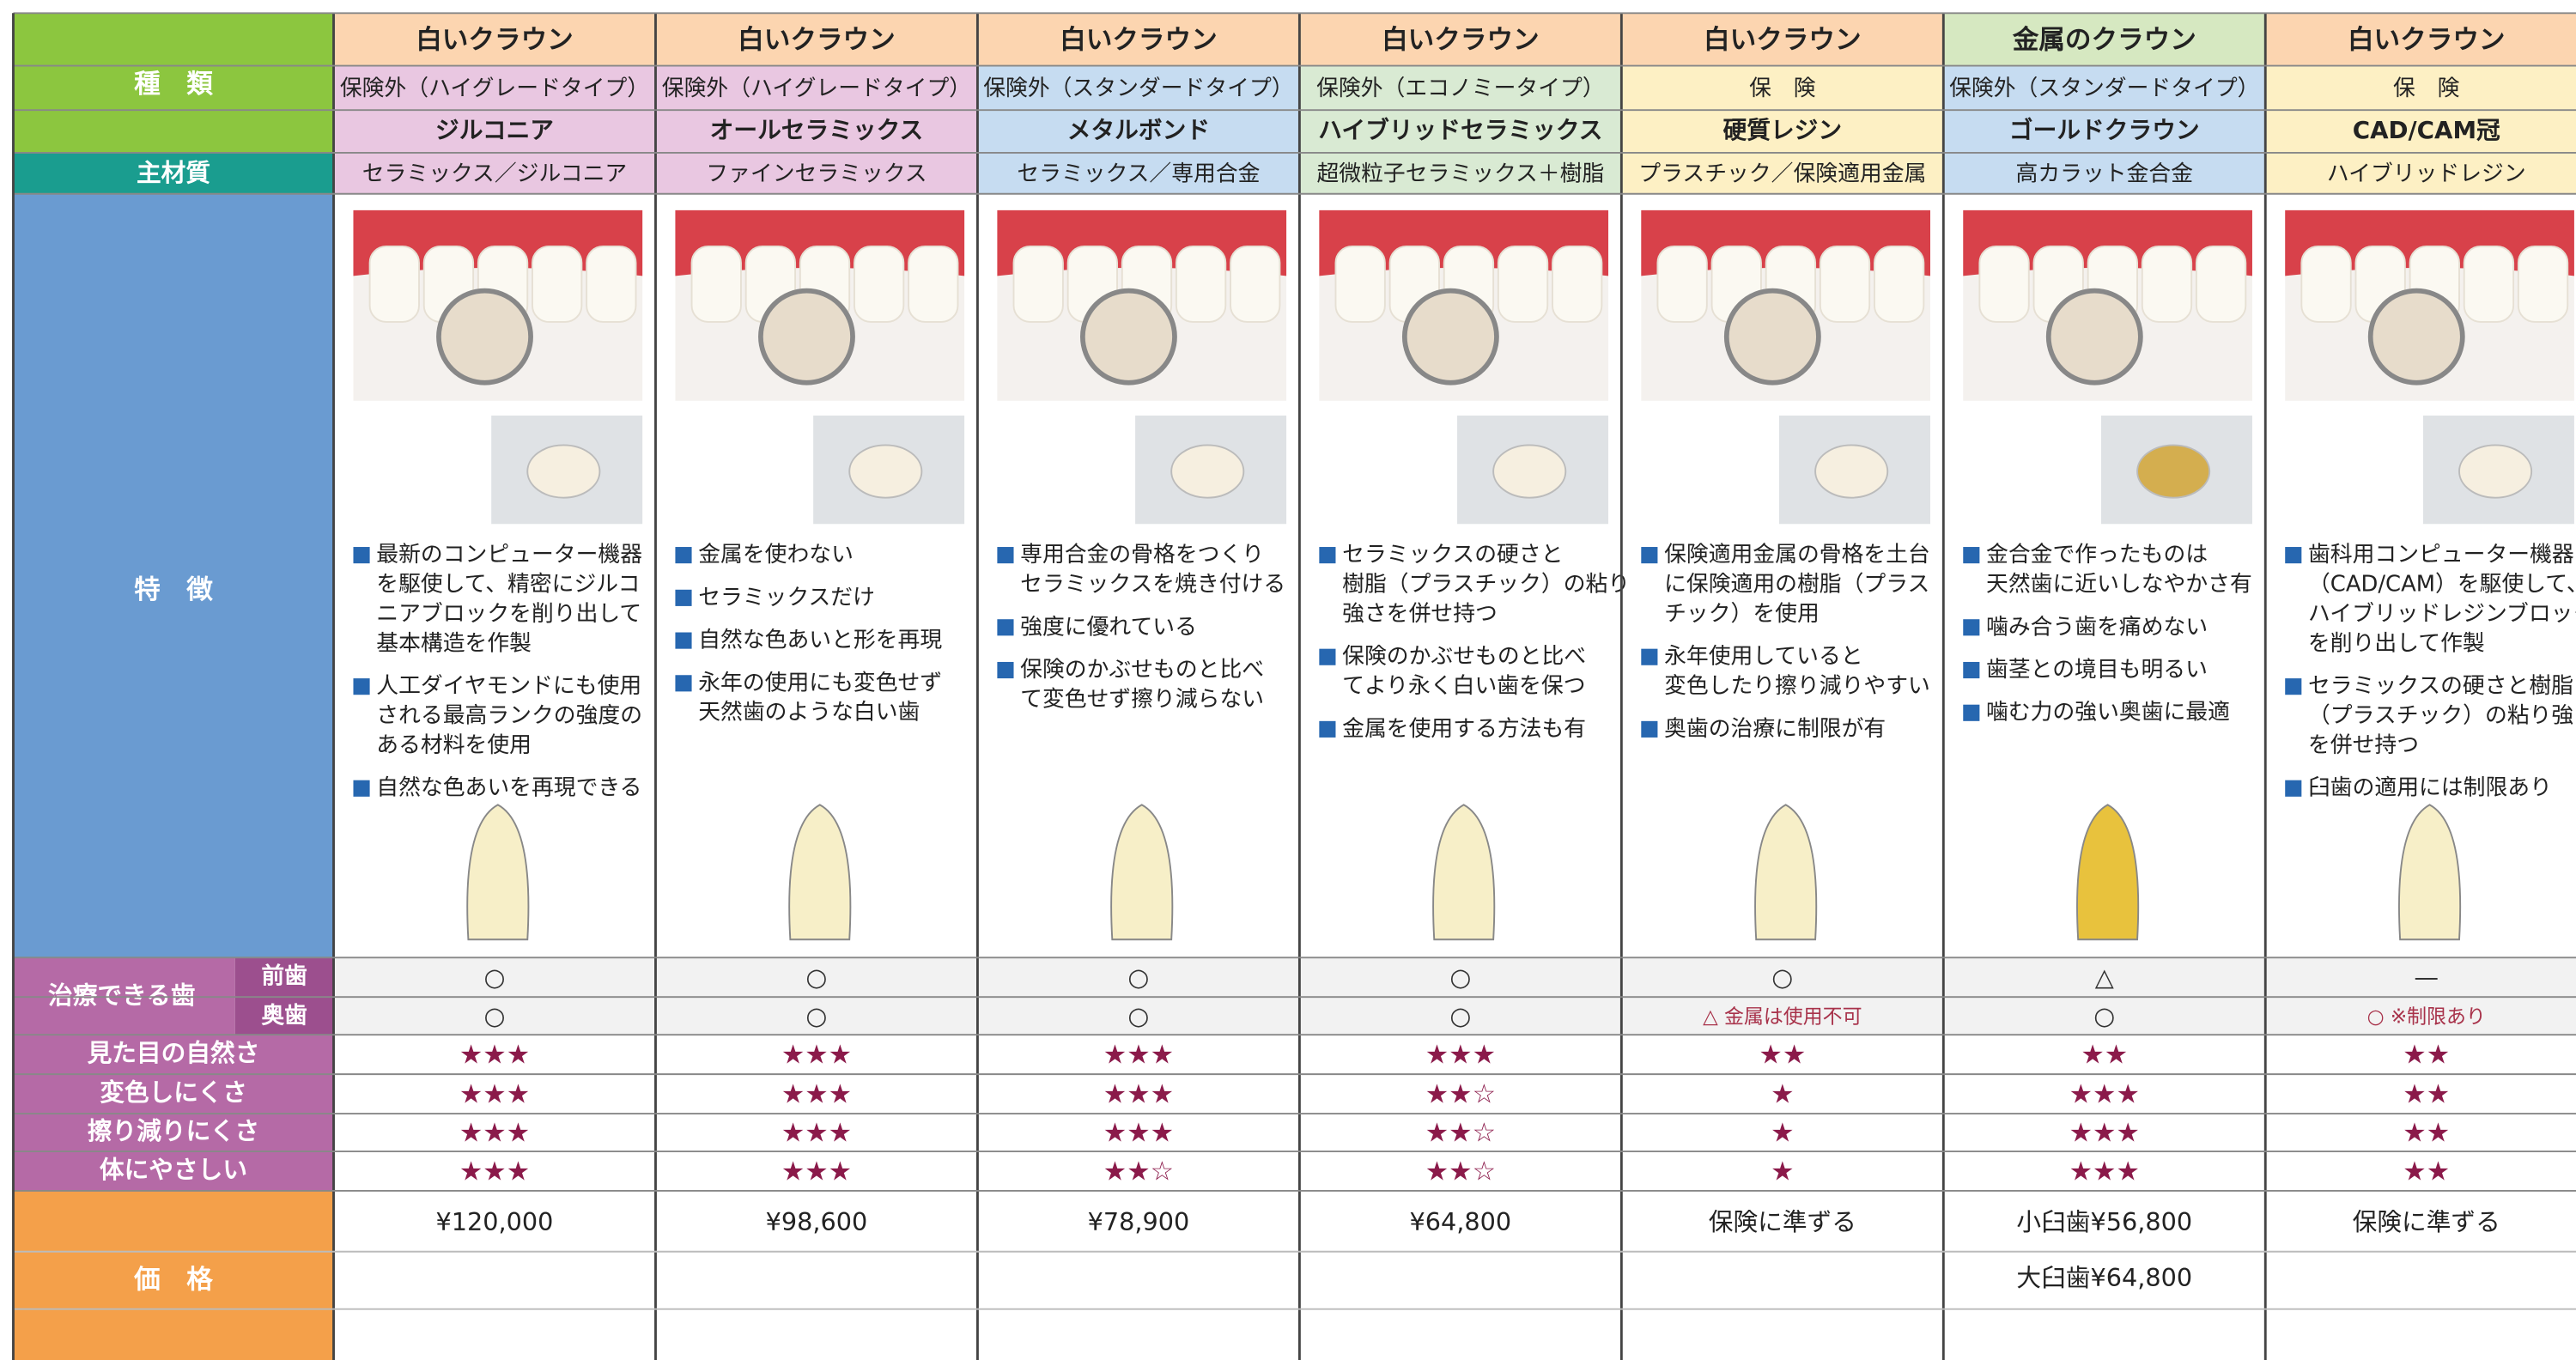 The height and width of the screenshot is (1360, 2576). What do you see at coordinates (2427, 1172) in the screenshot?
I see `rating-stars: ★★` at bounding box center [2427, 1172].